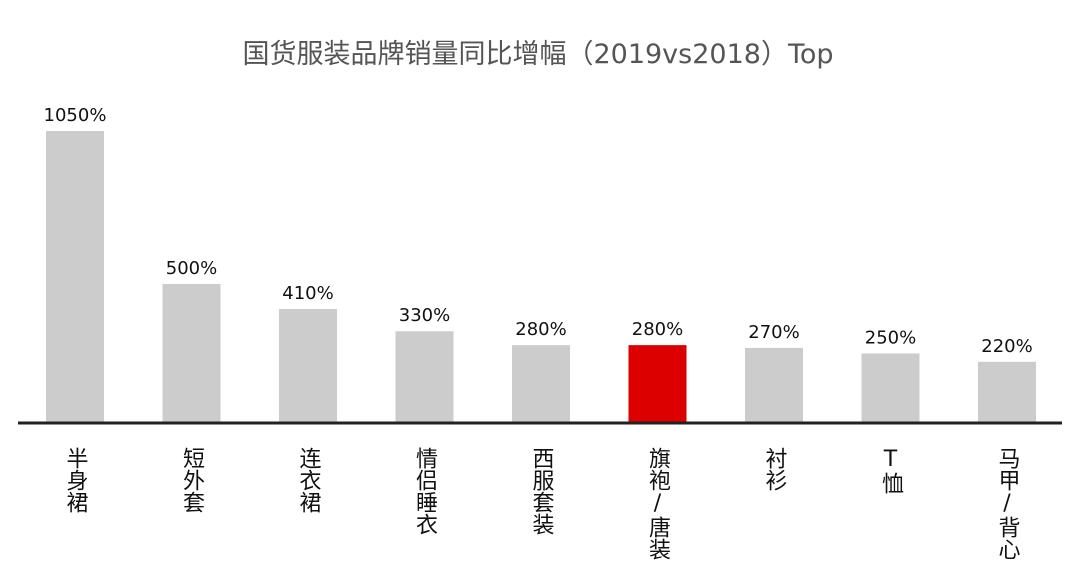  Describe the element at coordinates (775, 469) in the screenshot. I see `category-label: 衬衫` at that location.